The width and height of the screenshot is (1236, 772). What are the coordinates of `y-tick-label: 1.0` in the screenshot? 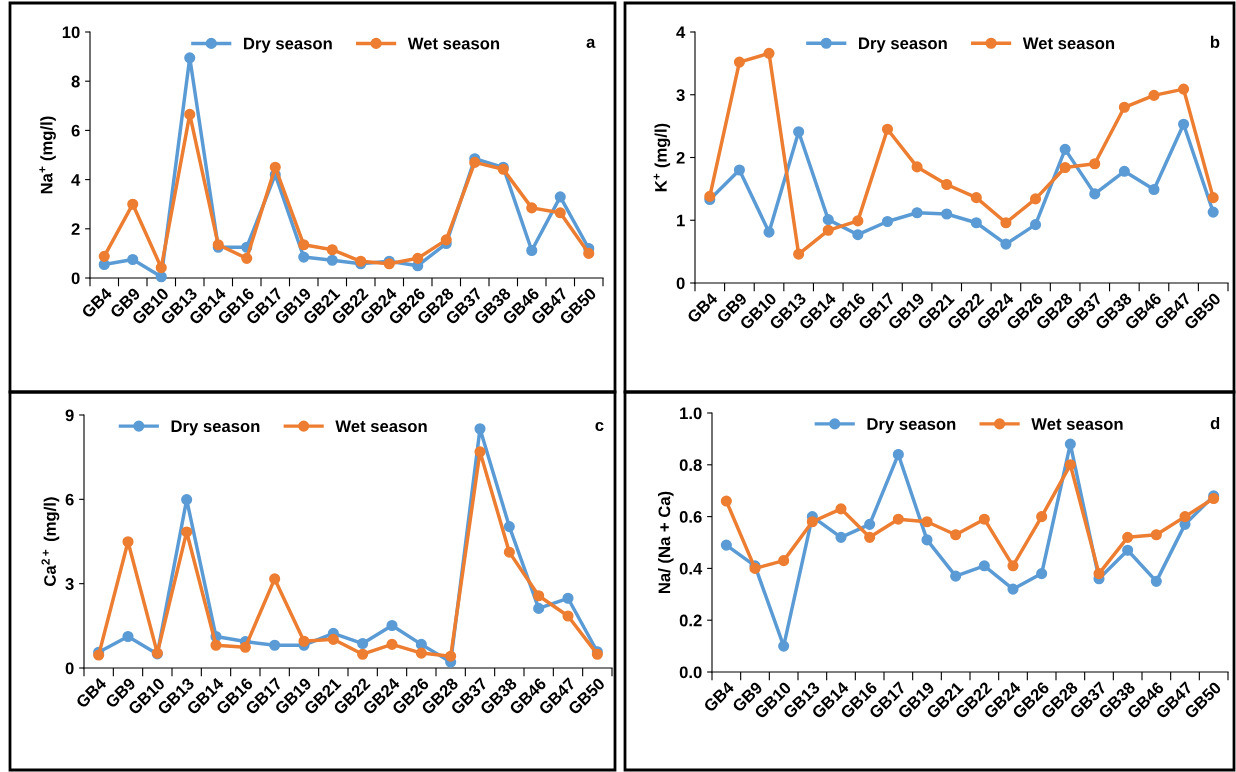 It's located at (691, 413).